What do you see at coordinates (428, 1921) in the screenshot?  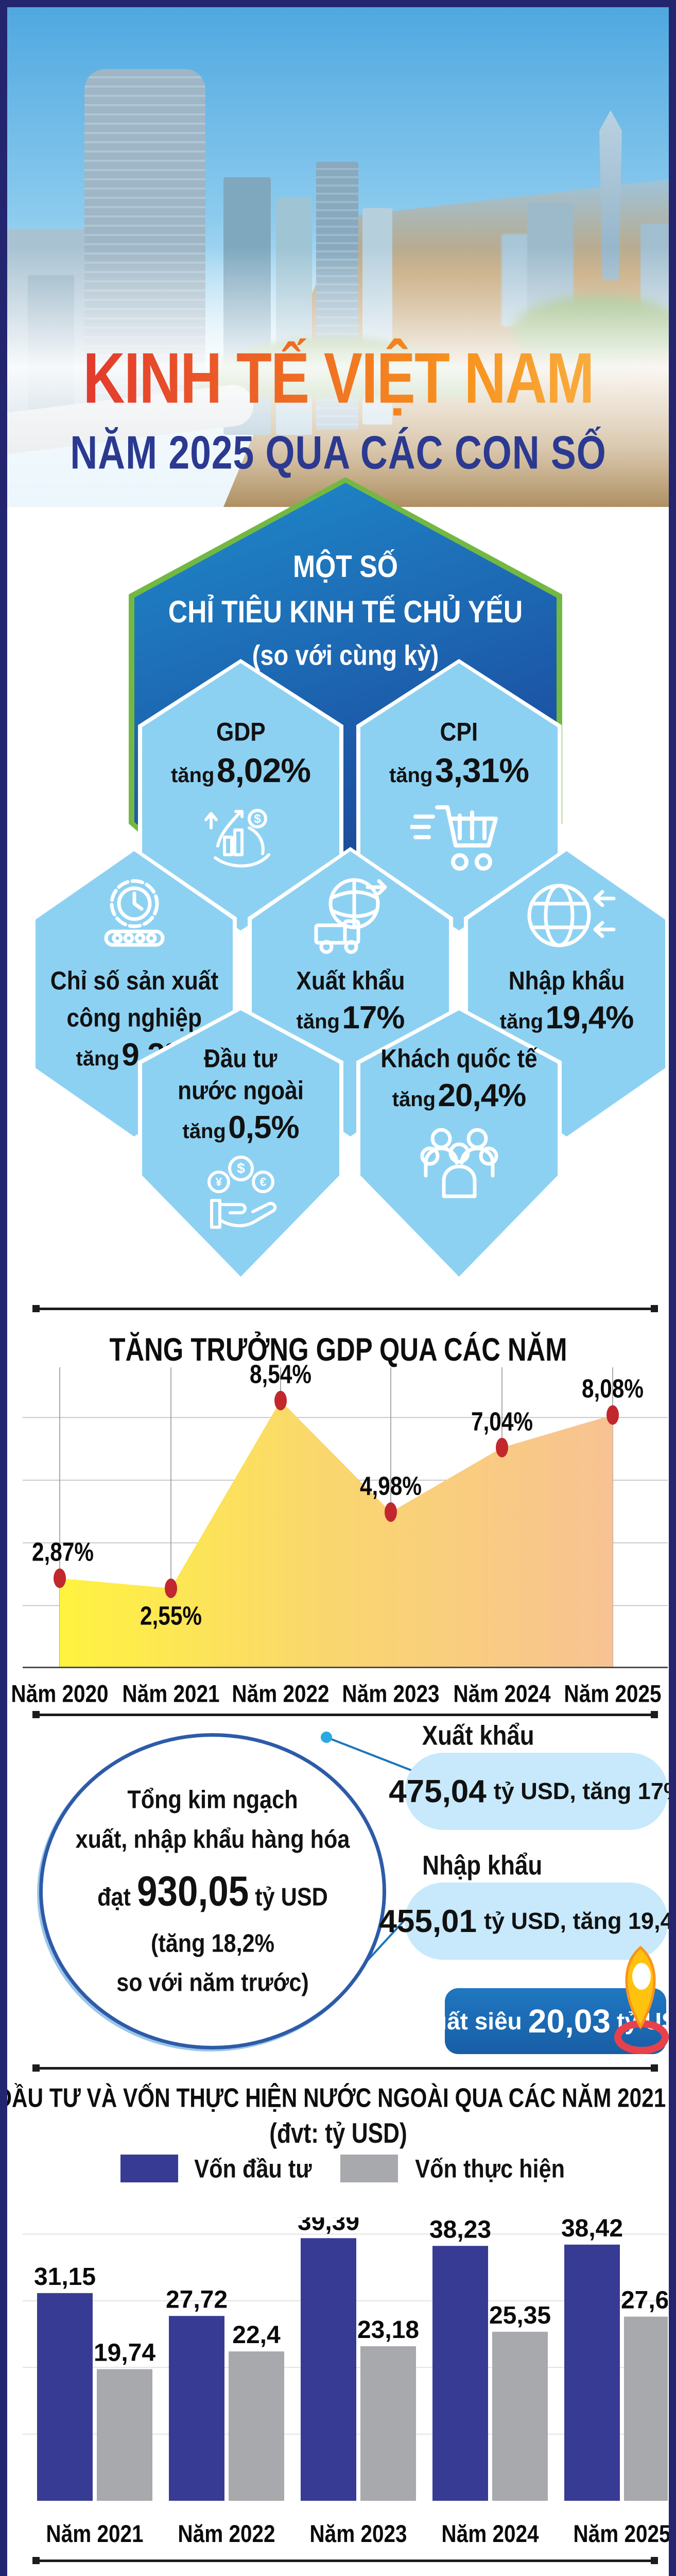 I see `import-value: 455,01` at bounding box center [428, 1921].